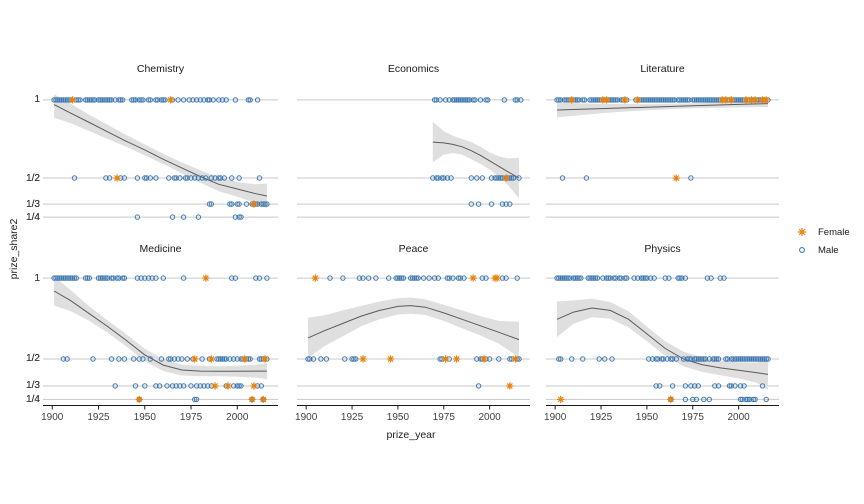  I want to click on y-tick-label: 1/4, so click(33, 217).